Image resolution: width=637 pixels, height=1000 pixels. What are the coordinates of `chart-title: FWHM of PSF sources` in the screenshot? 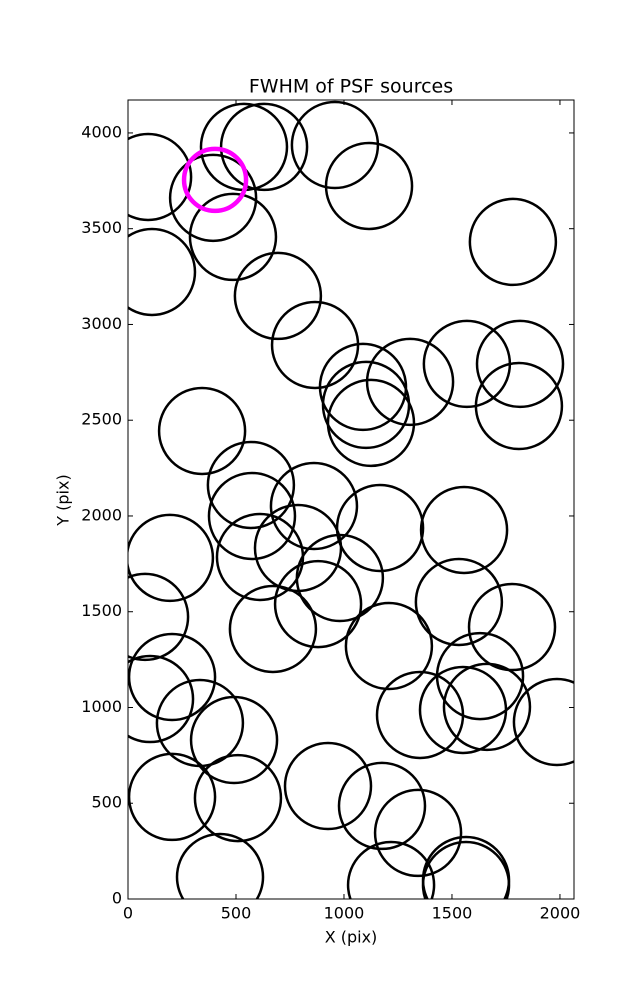 It's located at (351, 87).